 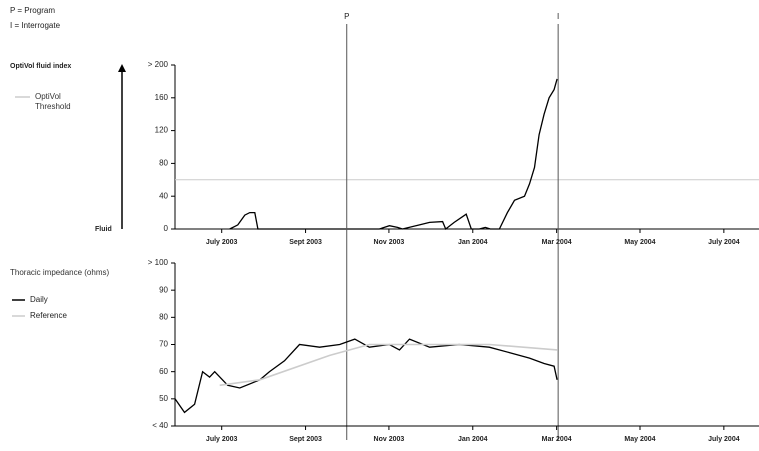 I want to click on y-tick-label: > 200, so click(x=158, y=64).